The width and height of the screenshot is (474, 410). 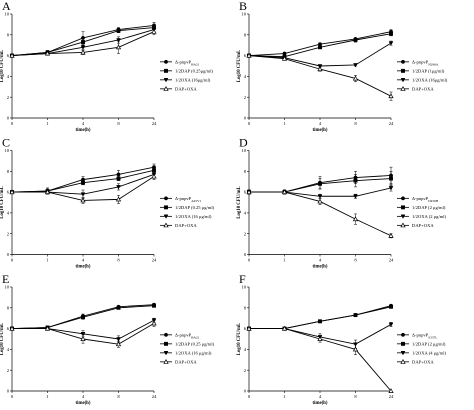 I want to click on panel-letter: D, so click(x=243, y=143).